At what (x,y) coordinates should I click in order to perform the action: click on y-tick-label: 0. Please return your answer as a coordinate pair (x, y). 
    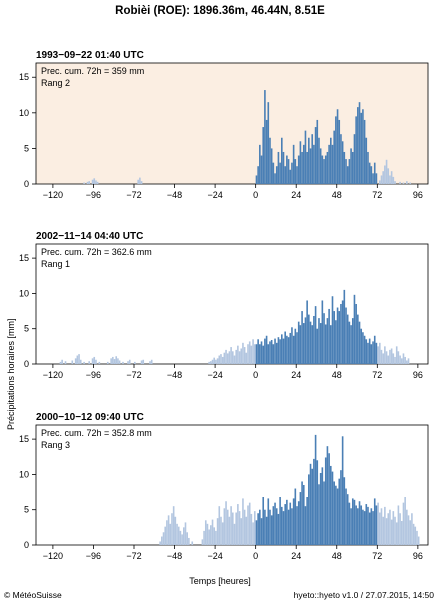
    Looking at the image, I should click on (26, 184).